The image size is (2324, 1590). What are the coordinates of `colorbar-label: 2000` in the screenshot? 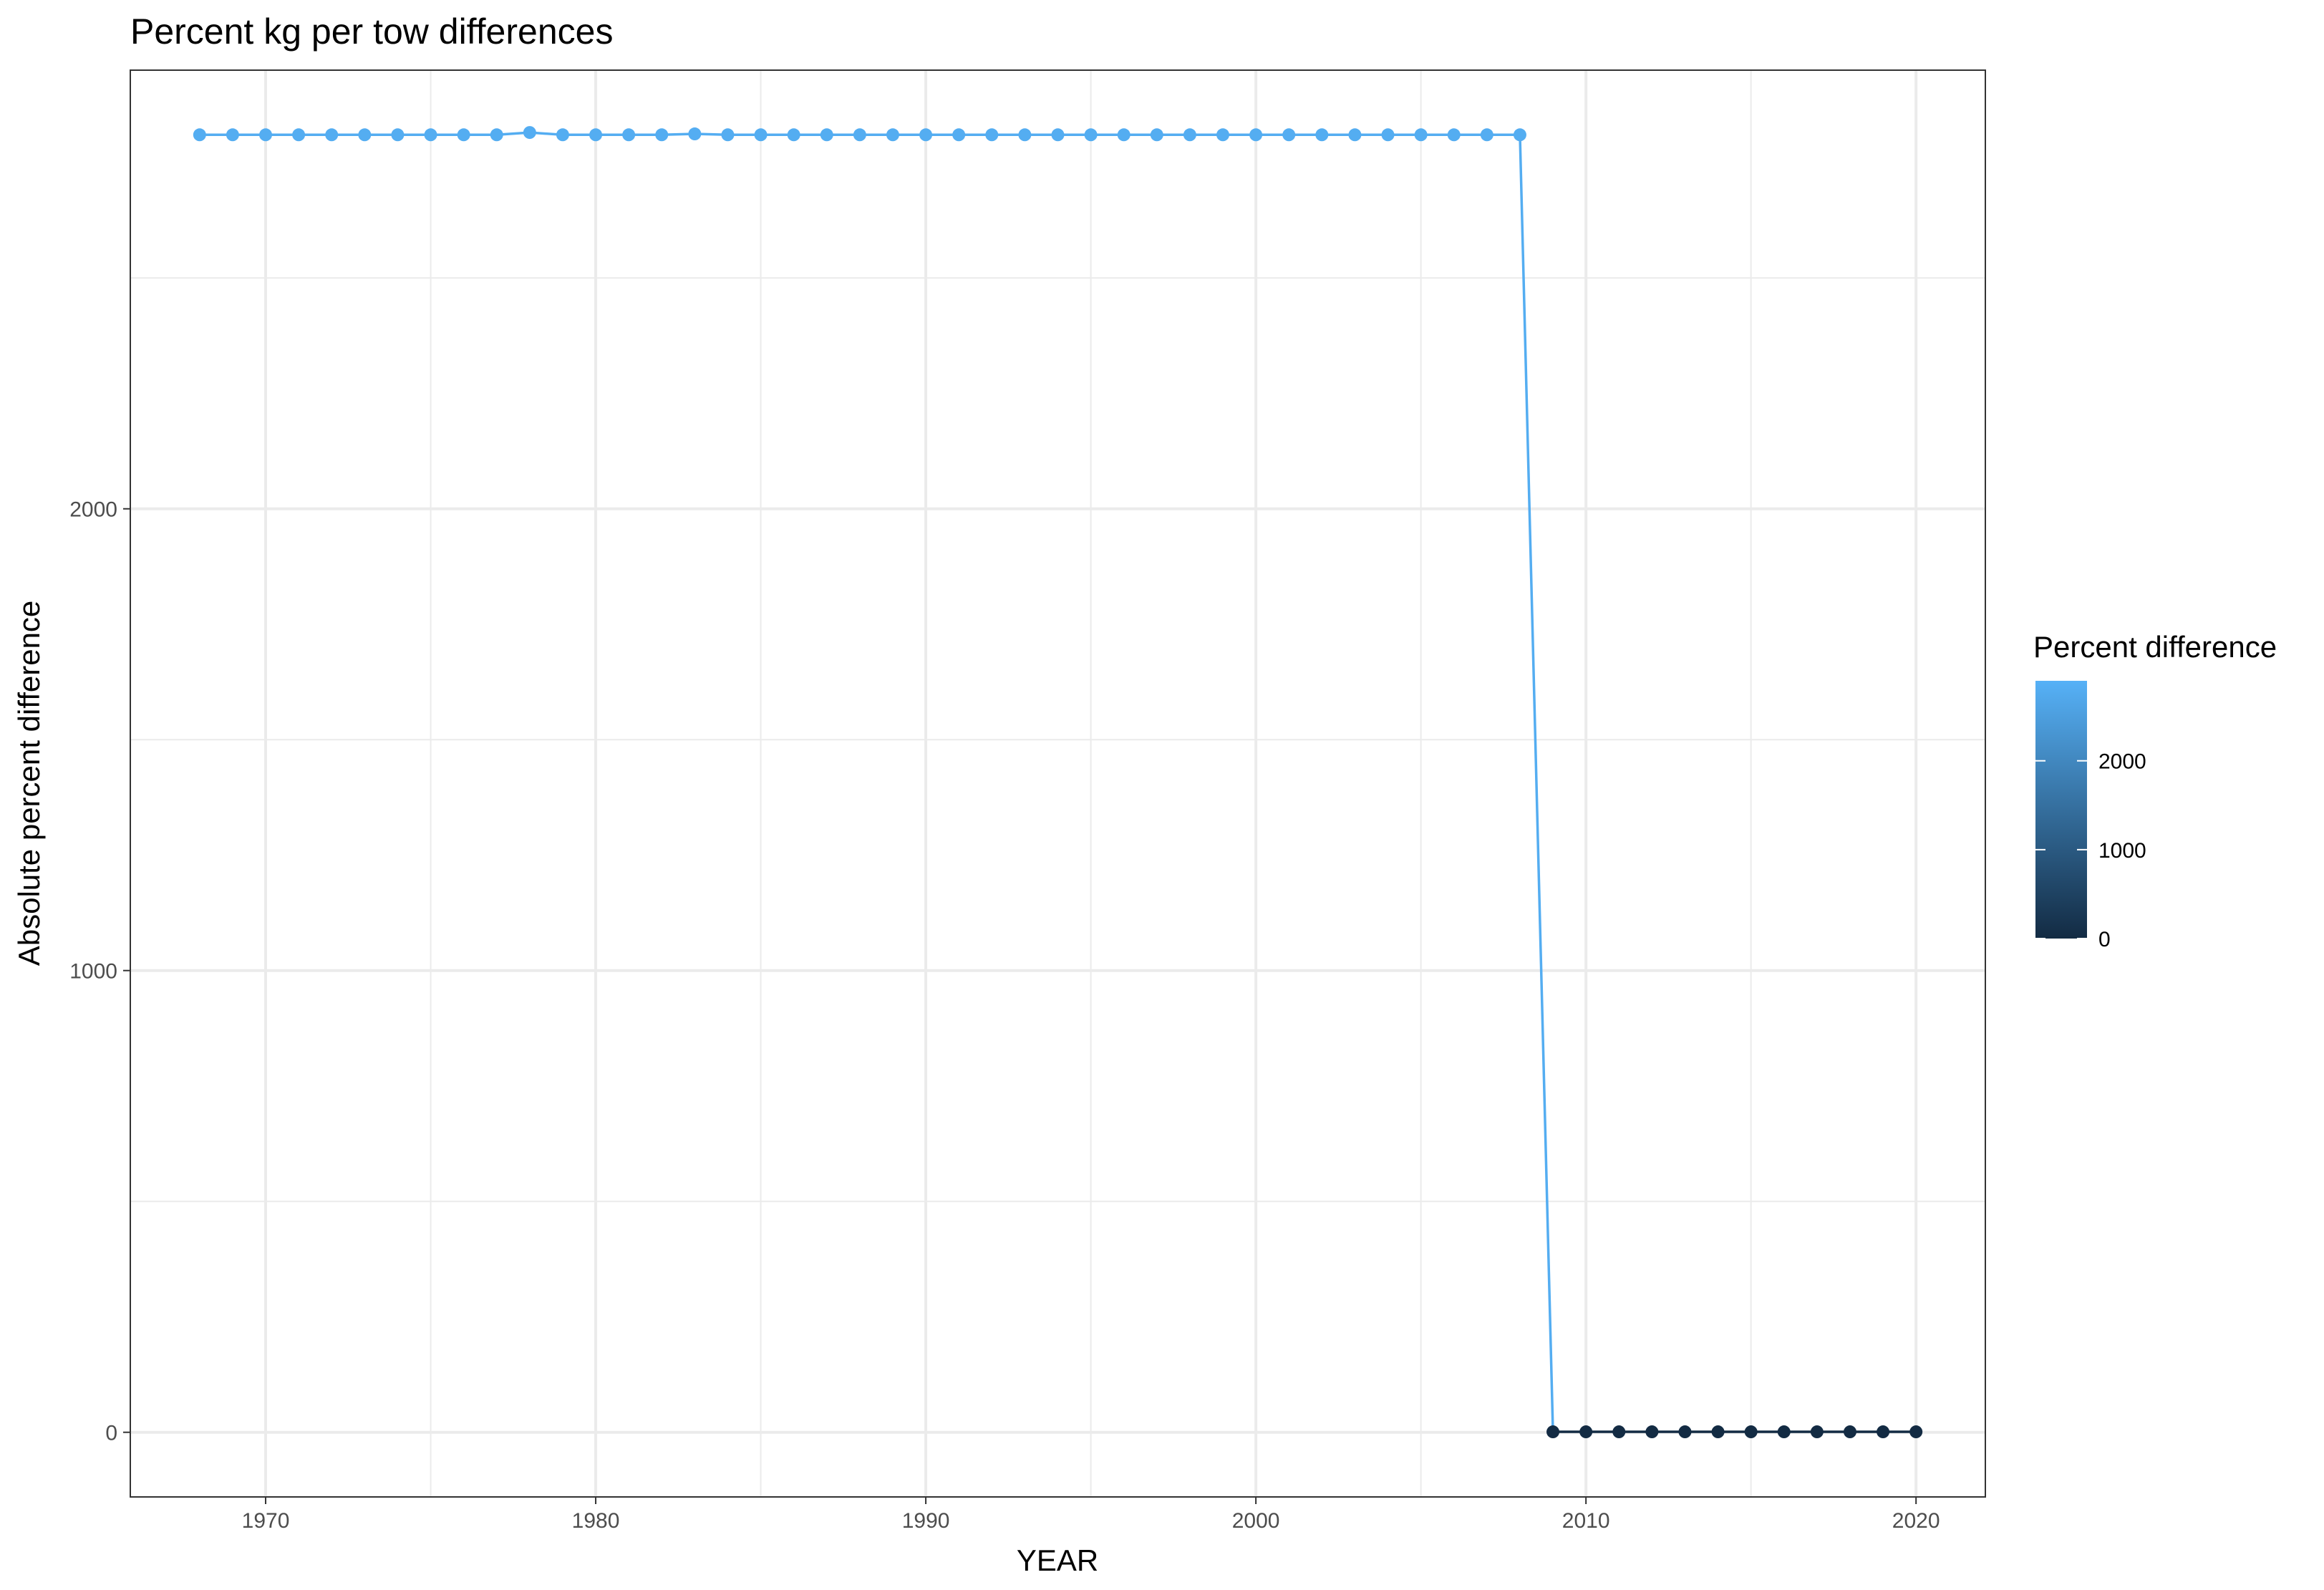 It's located at (2122, 762).